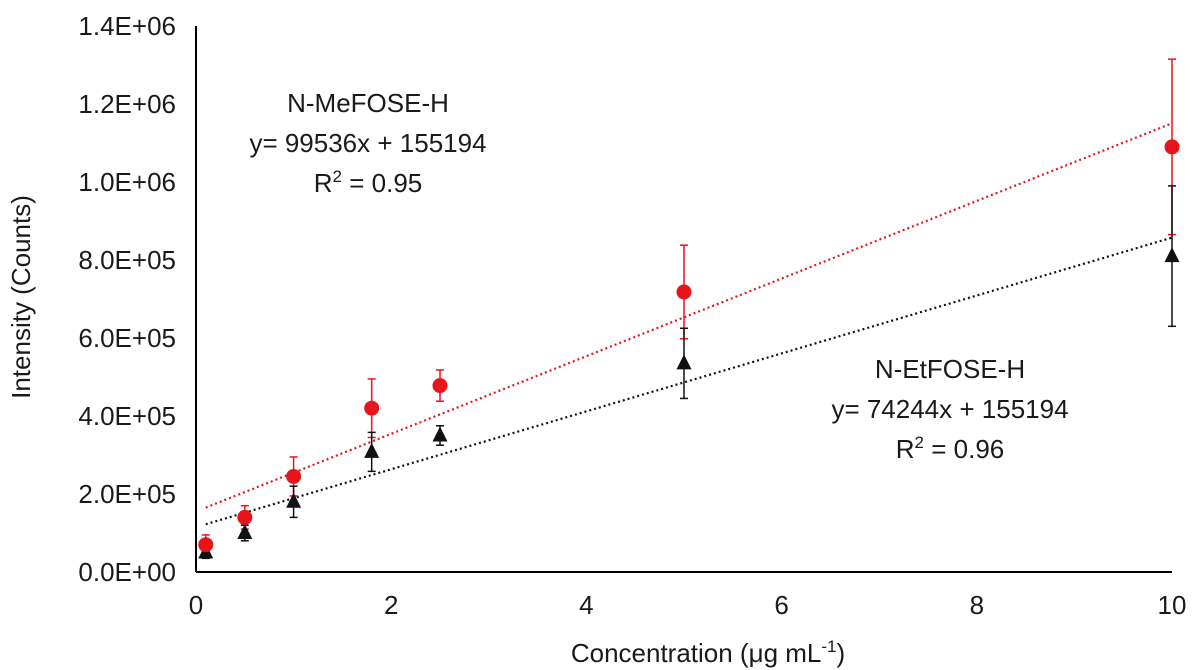  What do you see at coordinates (127, 338) in the screenshot?
I see `y-tick-label: 6.0E+05` at bounding box center [127, 338].